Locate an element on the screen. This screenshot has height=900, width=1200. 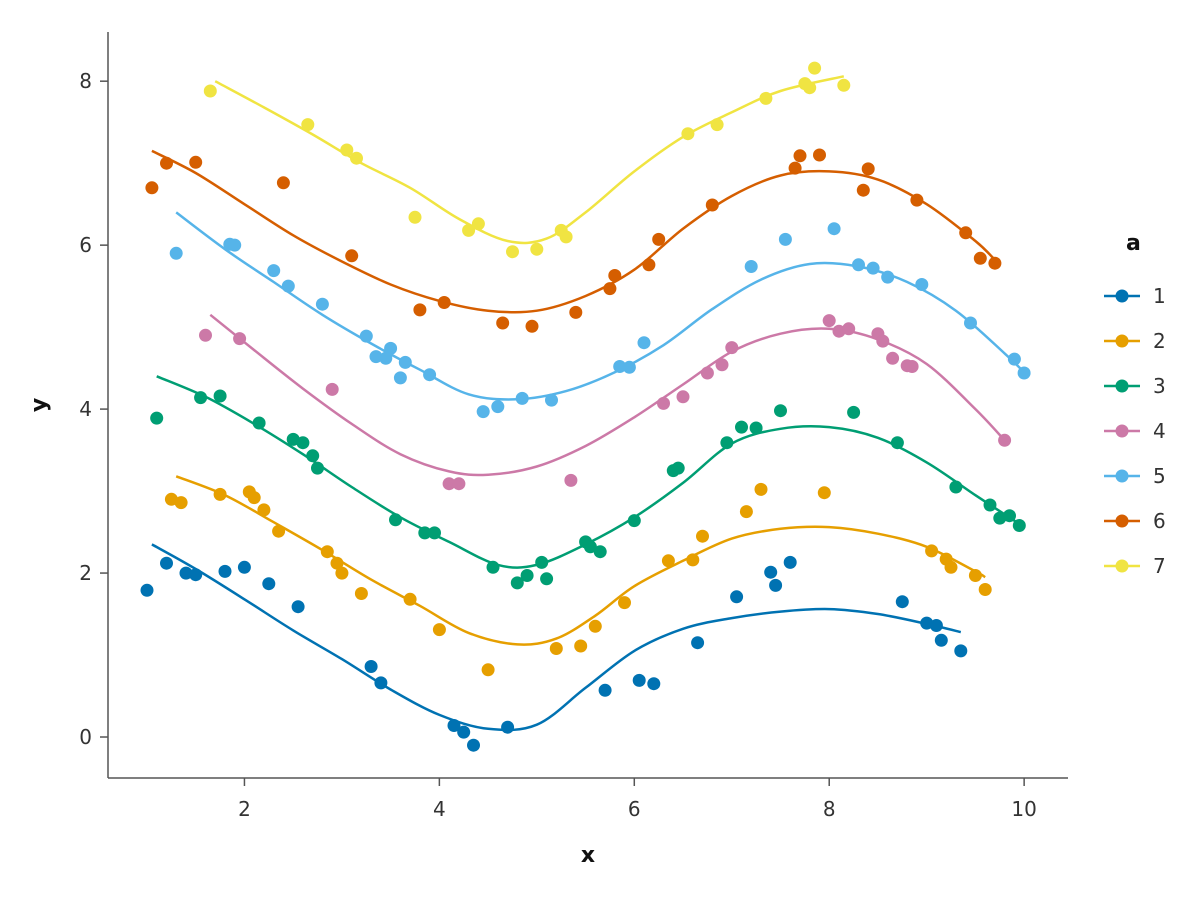
y-tick-label: 4 is located at coordinates (85, 409).